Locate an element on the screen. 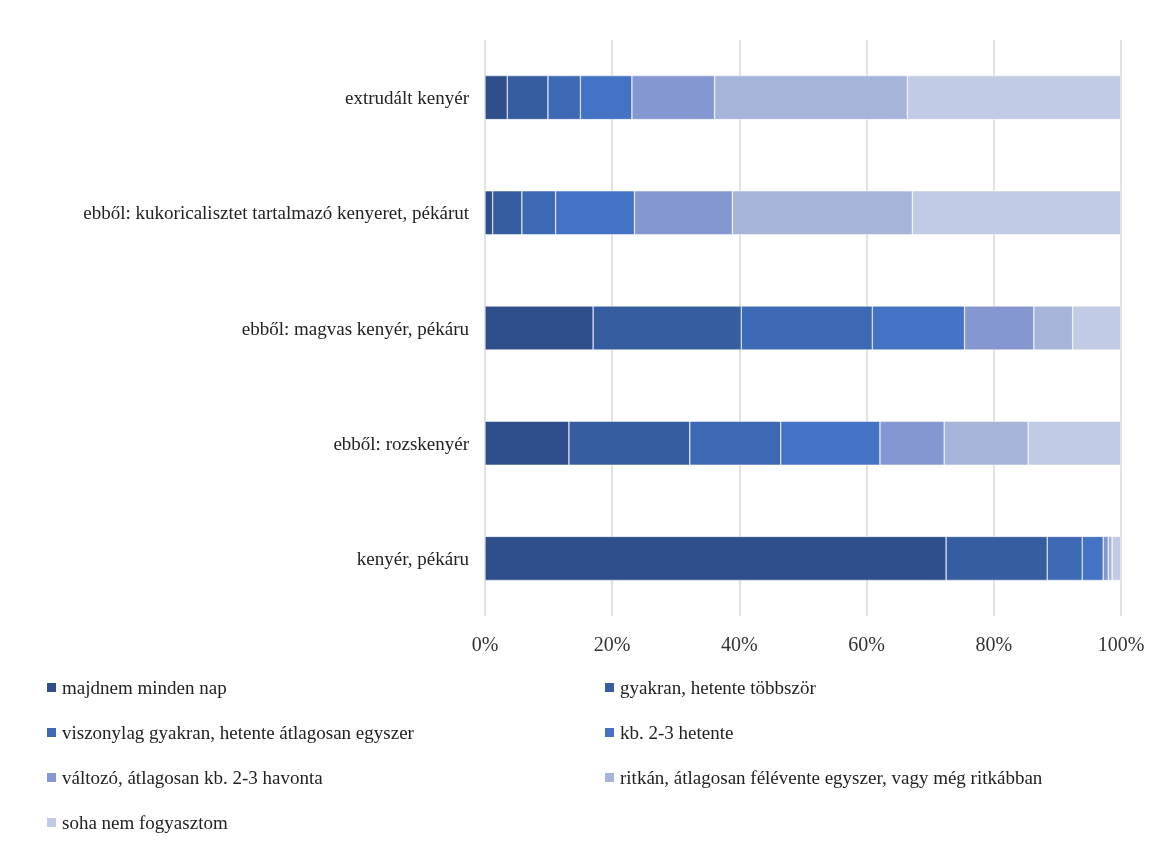 The image size is (1164, 854). x-tick-label: 60% is located at coordinates (866, 644).